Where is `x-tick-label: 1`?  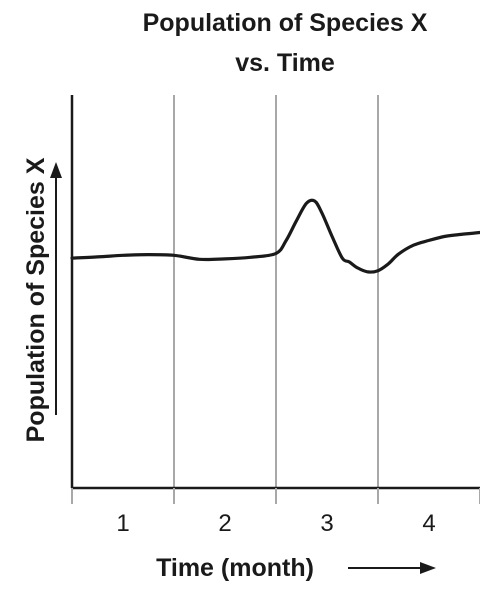
x-tick-label: 1 is located at coordinates (122, 523).